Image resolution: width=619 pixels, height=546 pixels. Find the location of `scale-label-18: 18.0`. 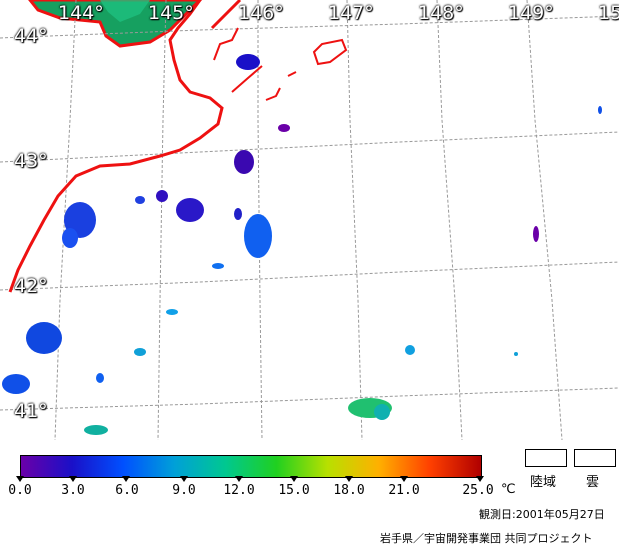

scale-label-18: 18.0 is located at coordinates (349, 490).